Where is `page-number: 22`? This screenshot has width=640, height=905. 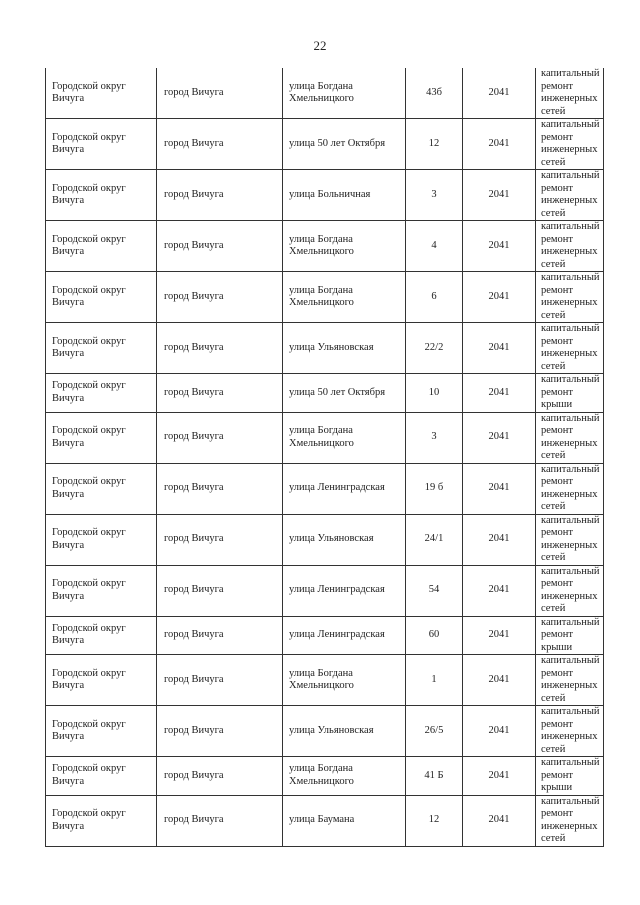 page-number: 22 is located at coordinates (320, 45).